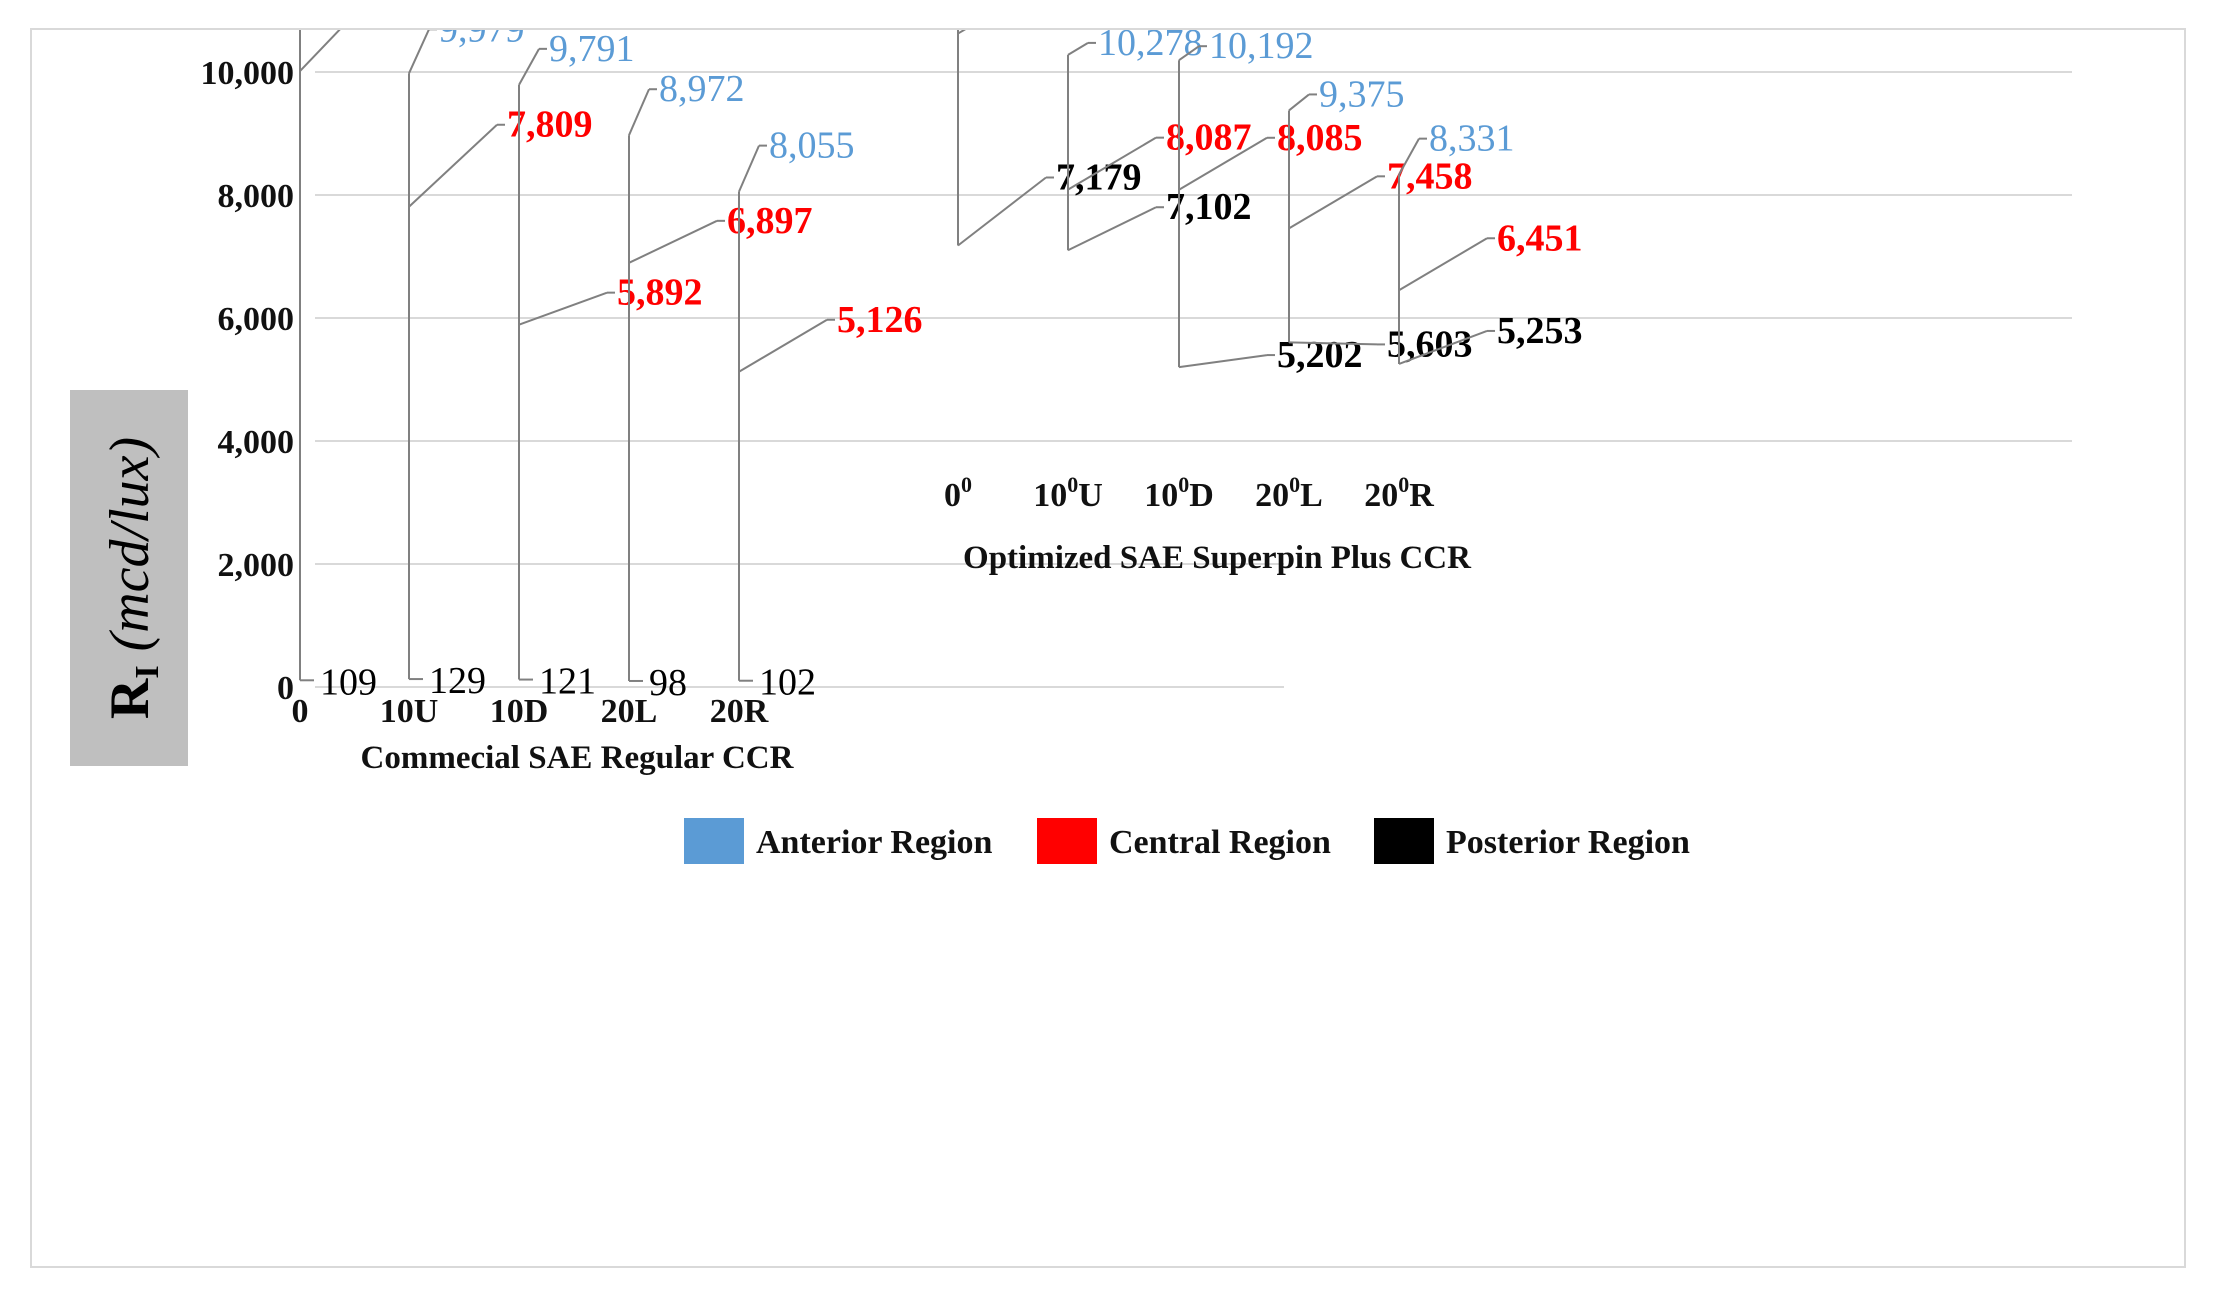 Image resolution: width=2217 pixels, height=1306 pixels. Describe the element at coordinates (409, 711) in the screenshot. I see `category-label: 10U` at that location.